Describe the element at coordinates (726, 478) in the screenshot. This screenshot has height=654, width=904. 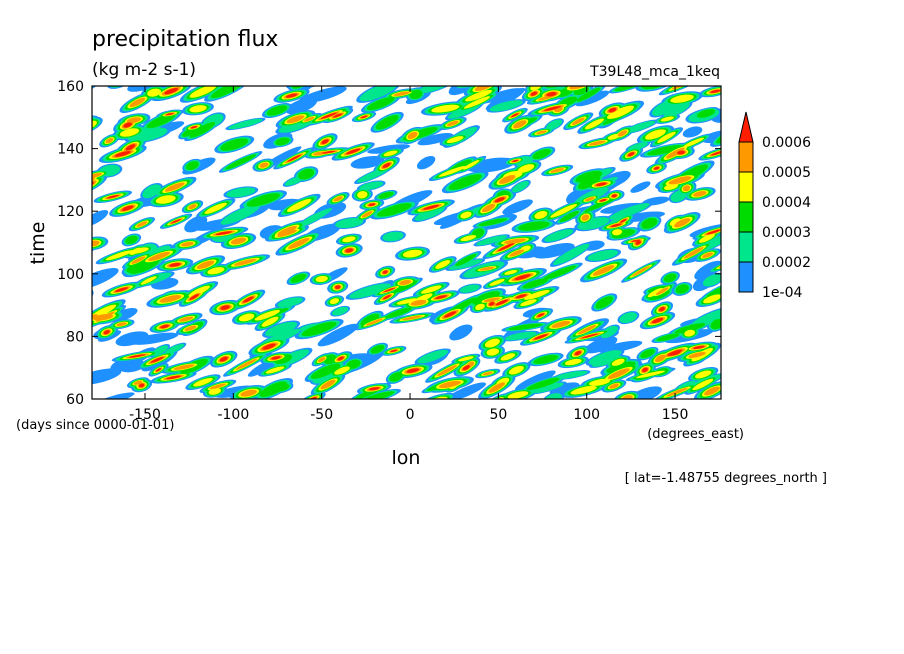
I see `latitude-footnote: [ lat=-1.48755 degrees_north ]` at that location.